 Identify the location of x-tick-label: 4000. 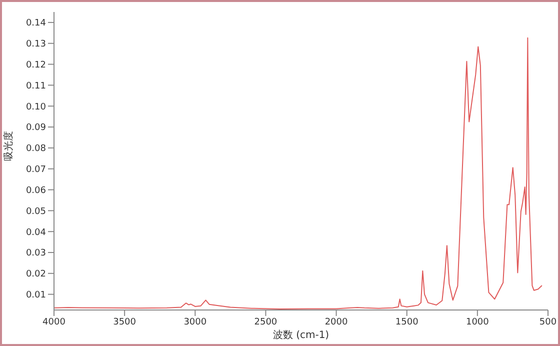
(54, 322).